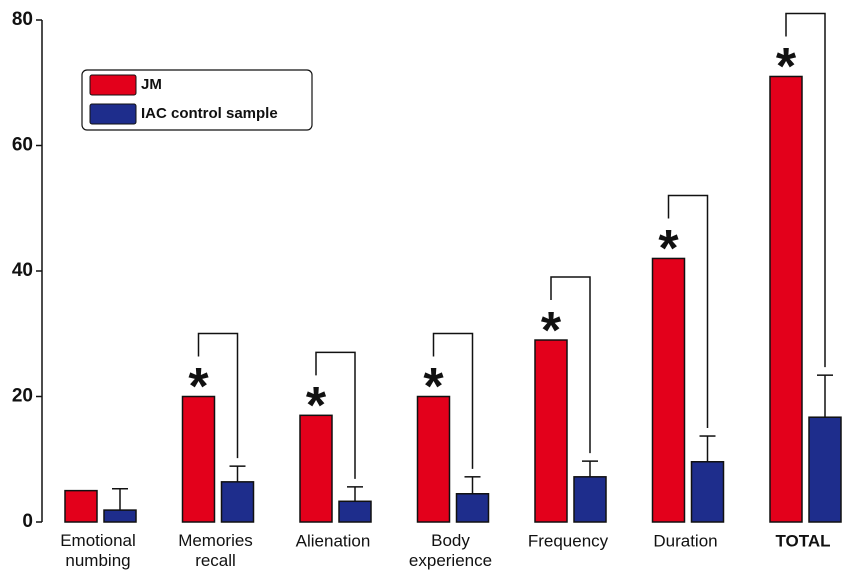 The image size is (850, 574). I want to click on x-tick-label: Frequency, so click(568, 540).